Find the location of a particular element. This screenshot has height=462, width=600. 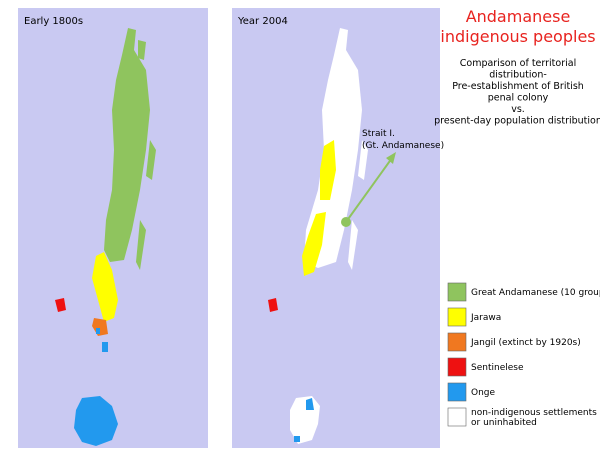

title: indigenous peoples is located at coordinates (517, 36).